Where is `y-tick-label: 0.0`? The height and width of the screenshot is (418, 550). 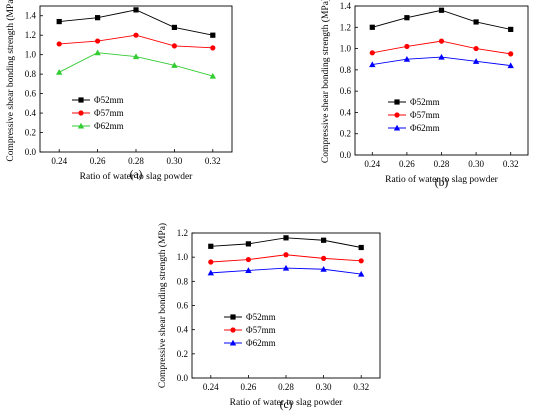 y-tick-label: 0.0 is located at coordinates (183, 378).